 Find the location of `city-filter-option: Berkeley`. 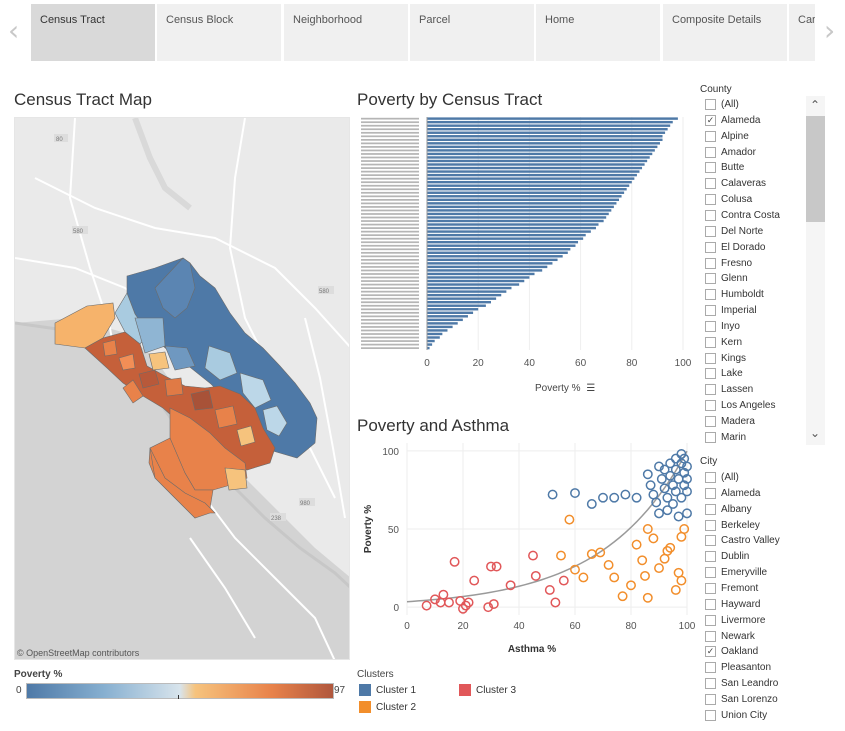

city-filter-option: Berkeley is located at coordinates (732, 525).